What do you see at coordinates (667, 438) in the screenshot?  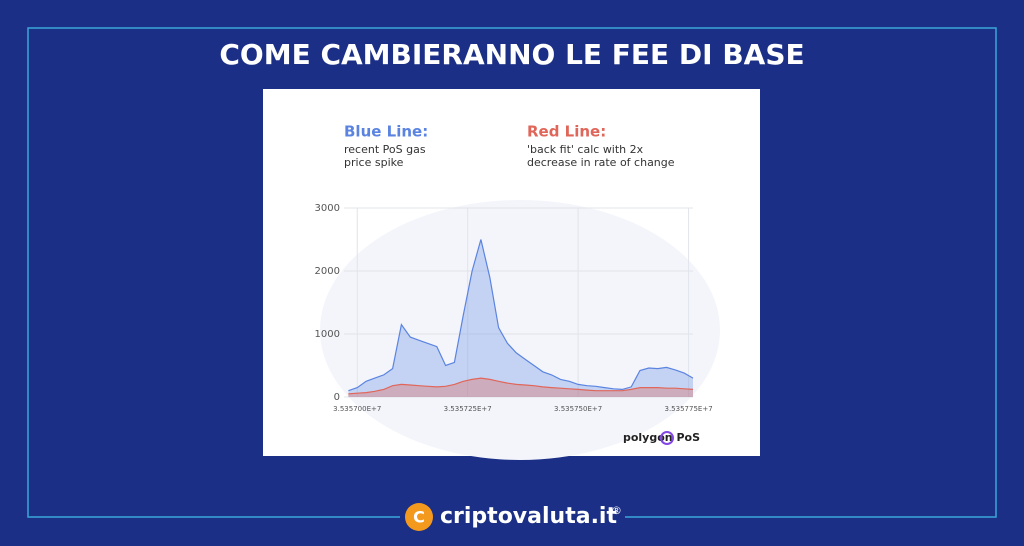 I see `polygon-icon` at bounding box center [667, 438].